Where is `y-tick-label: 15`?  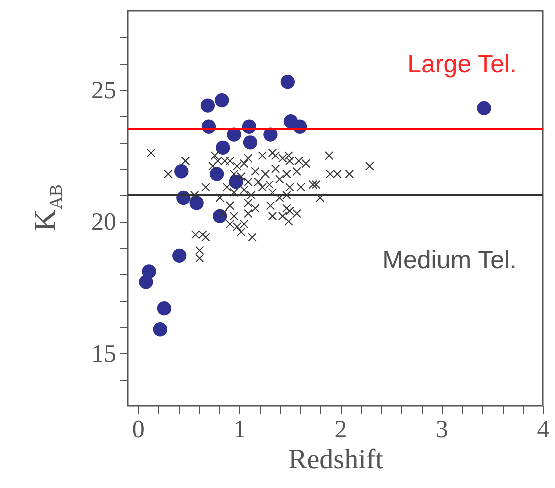 y-tick-label: 15 is located at coordinates (104, 354).